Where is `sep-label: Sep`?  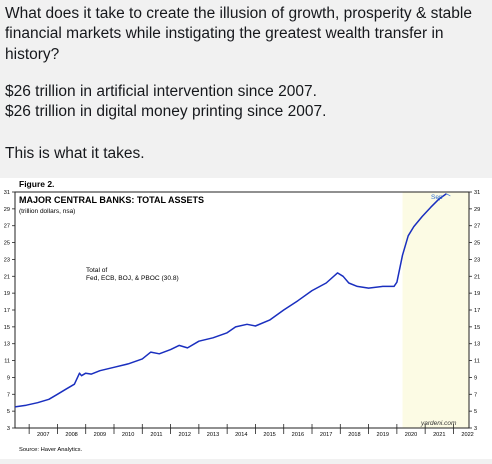 sep-label: Sep is located at coordinates (437, 197).